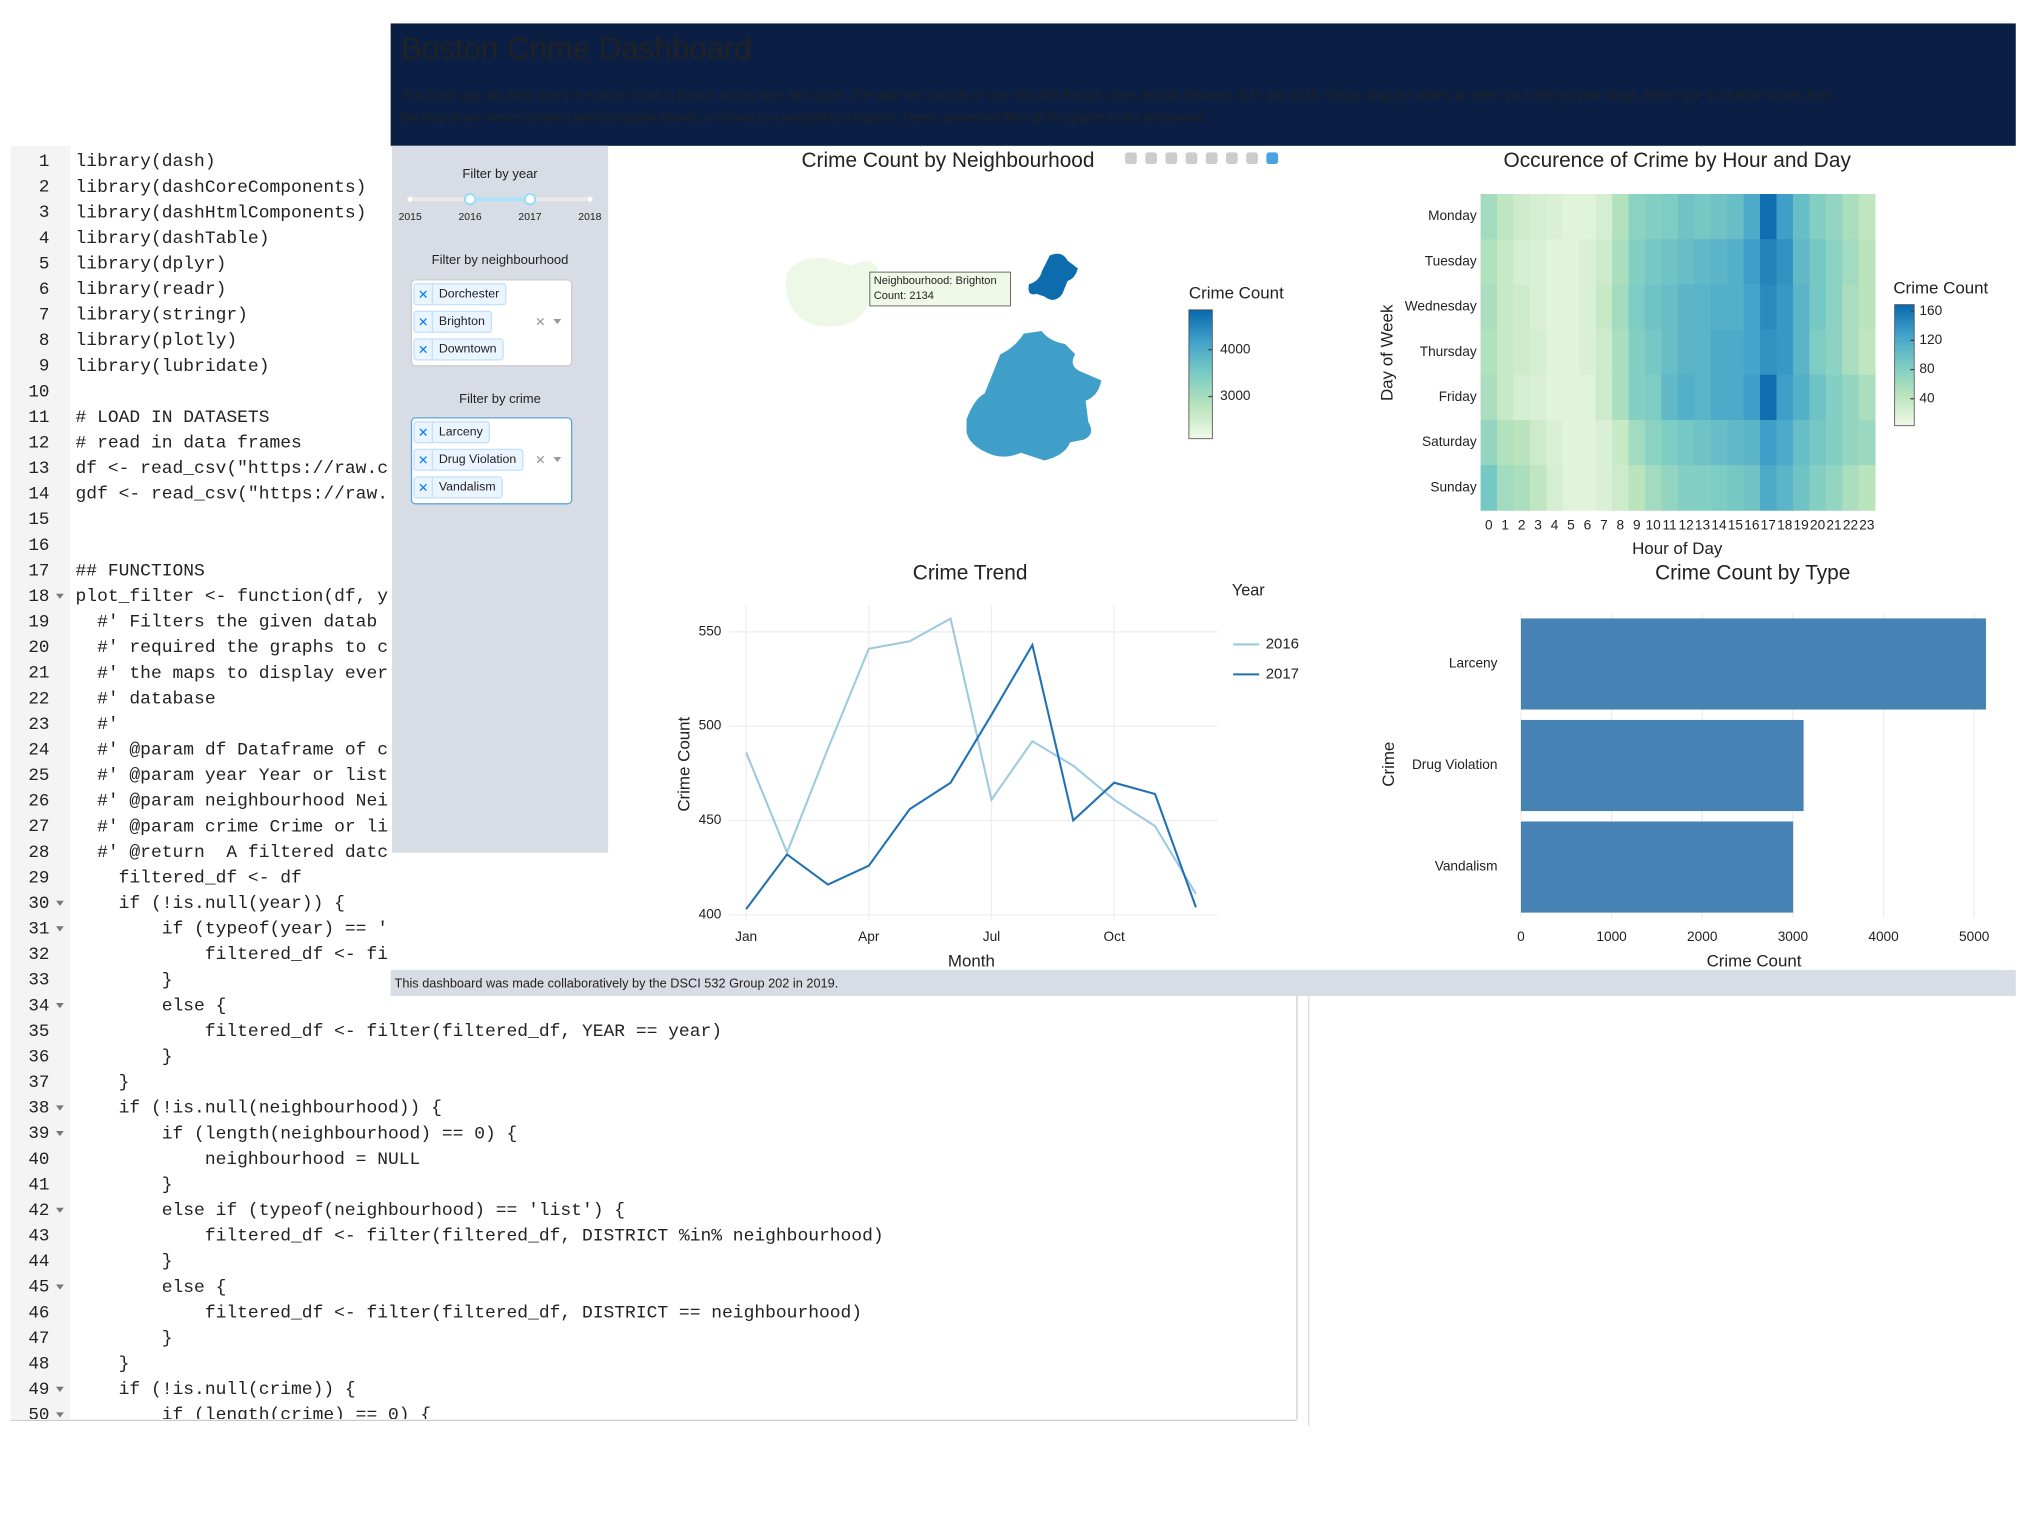  Describe the element at coordinates (1736, 525) in the screenshot. I see `x-tick-label: 15` at that location.